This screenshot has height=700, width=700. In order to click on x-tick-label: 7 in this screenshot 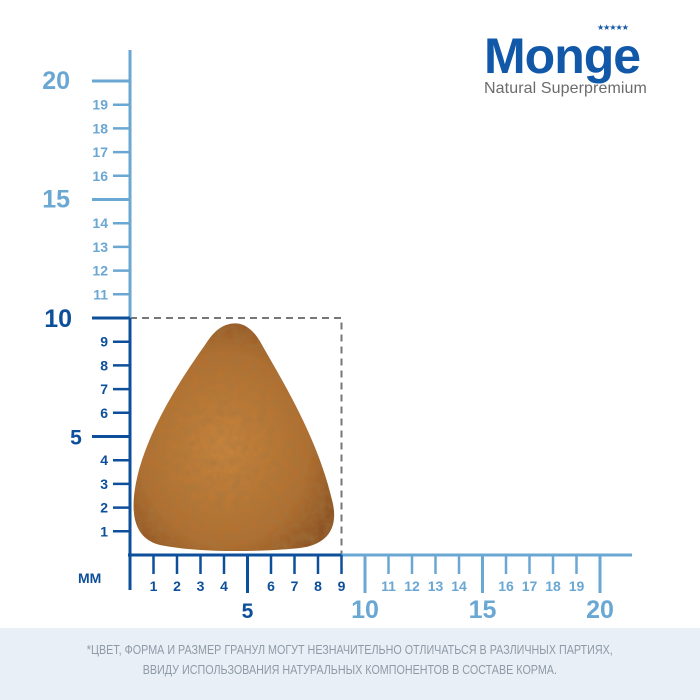, I will do `click(295, 586)`.